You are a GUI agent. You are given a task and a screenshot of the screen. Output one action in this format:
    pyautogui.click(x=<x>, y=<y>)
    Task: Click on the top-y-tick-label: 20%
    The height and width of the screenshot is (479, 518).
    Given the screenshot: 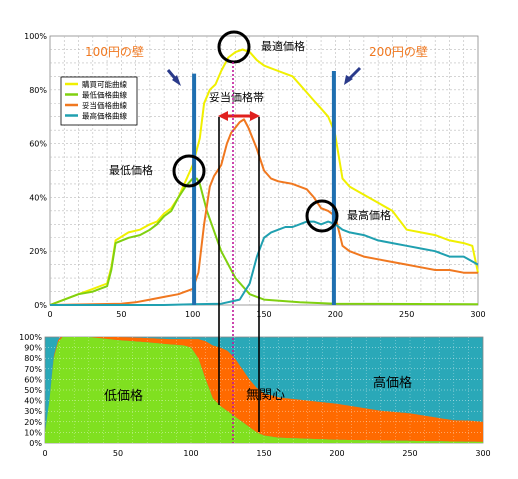 What is the action you would take?
    pyautogui.click(x=38, y=251)
    